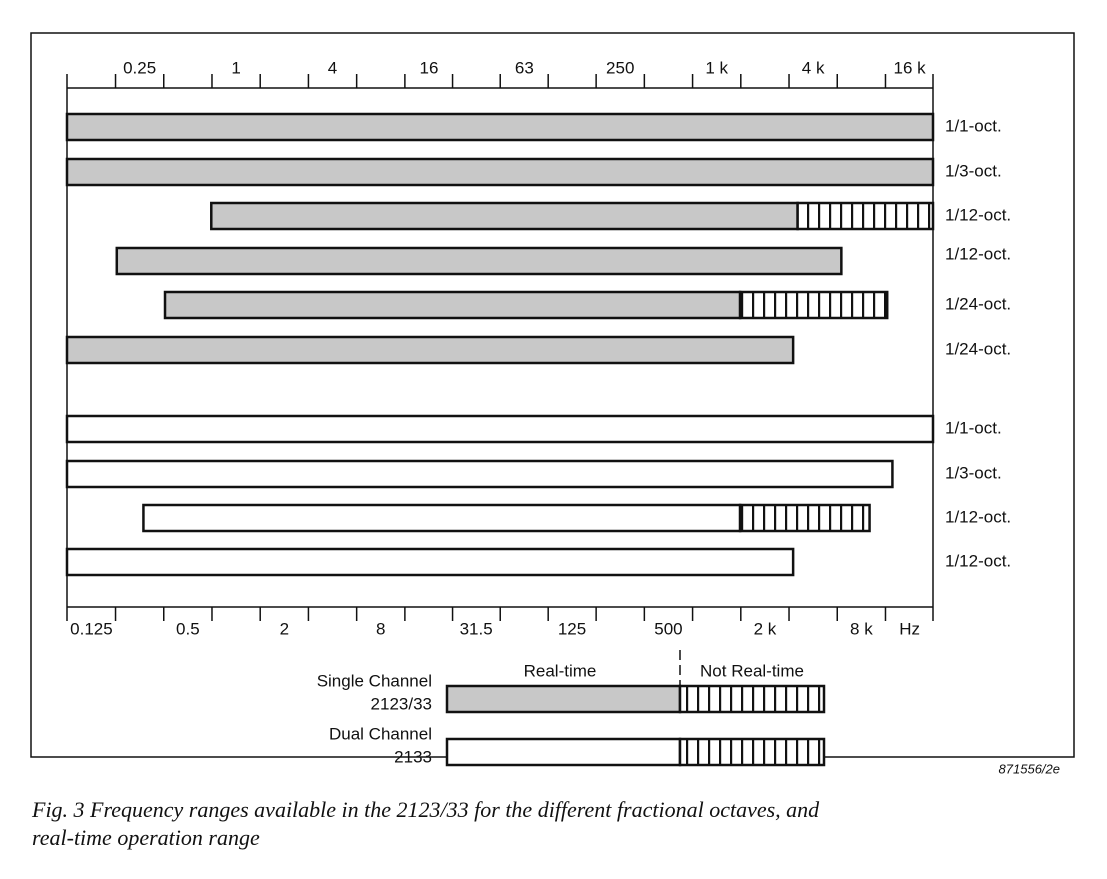 The width and height of the screenshot is (1107, 879). Describe the element at coordinates (401, 703) in the screenshot. I see `legend-model: 2123/33` at that location.